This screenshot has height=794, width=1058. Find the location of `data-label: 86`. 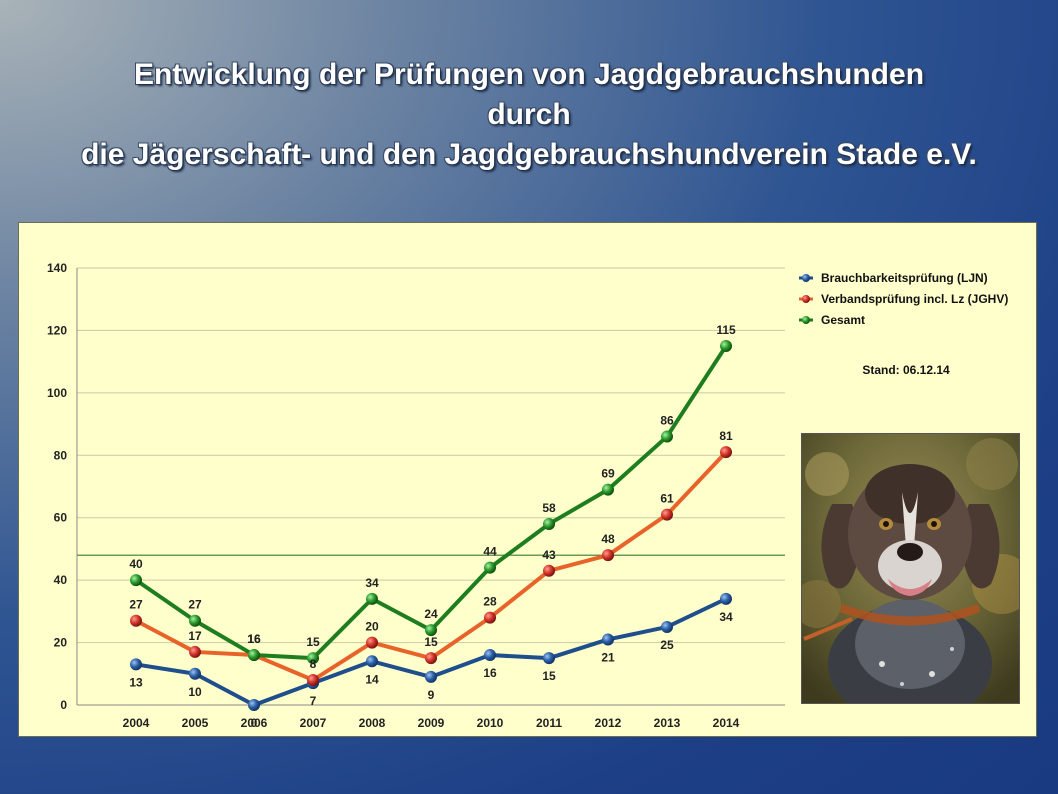

data-label: 86 is located at coordinates (667, 421).